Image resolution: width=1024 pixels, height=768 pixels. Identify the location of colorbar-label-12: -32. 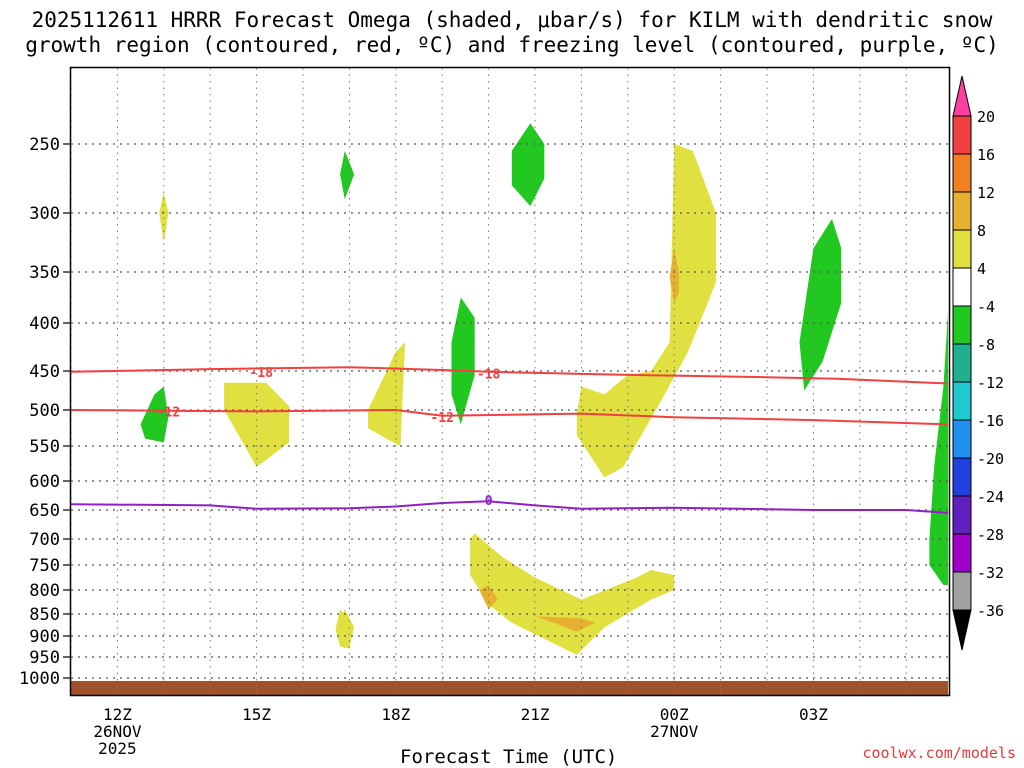
(990, 573).